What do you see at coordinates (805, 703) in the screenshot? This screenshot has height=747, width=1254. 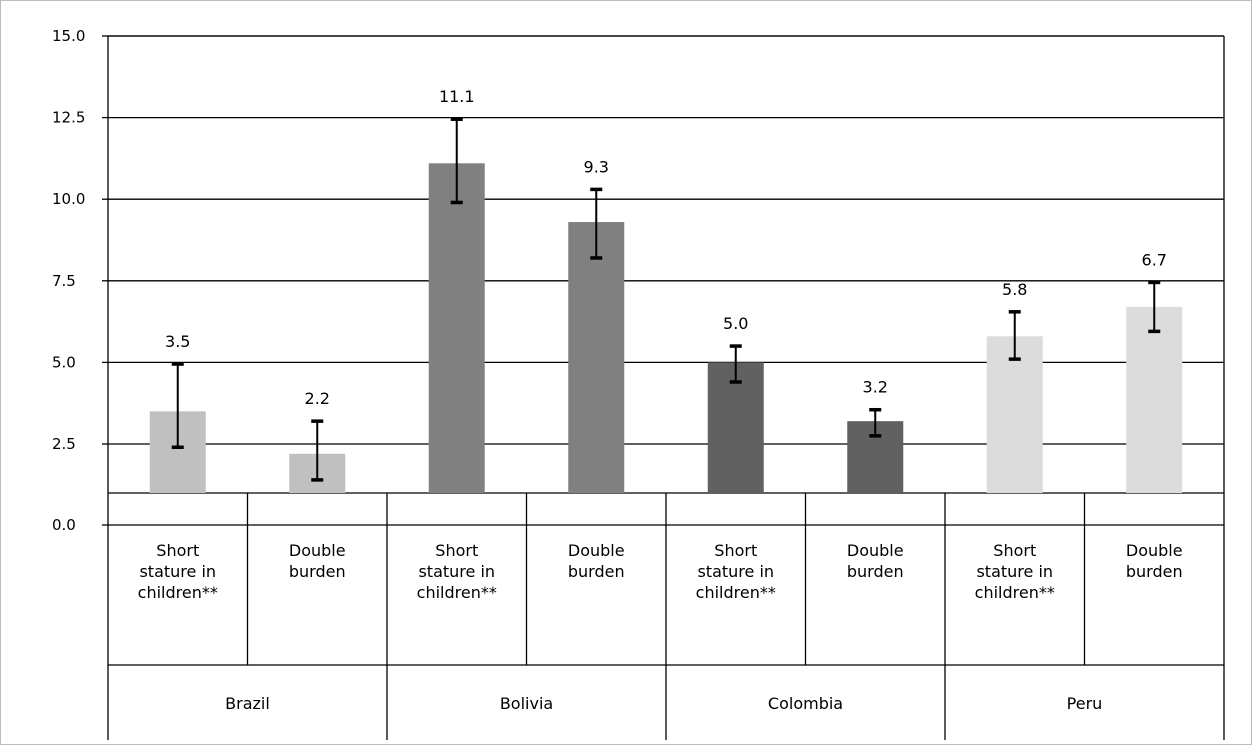 I see `group-label-colombia: Colombia` at bounding box center [805, 703].